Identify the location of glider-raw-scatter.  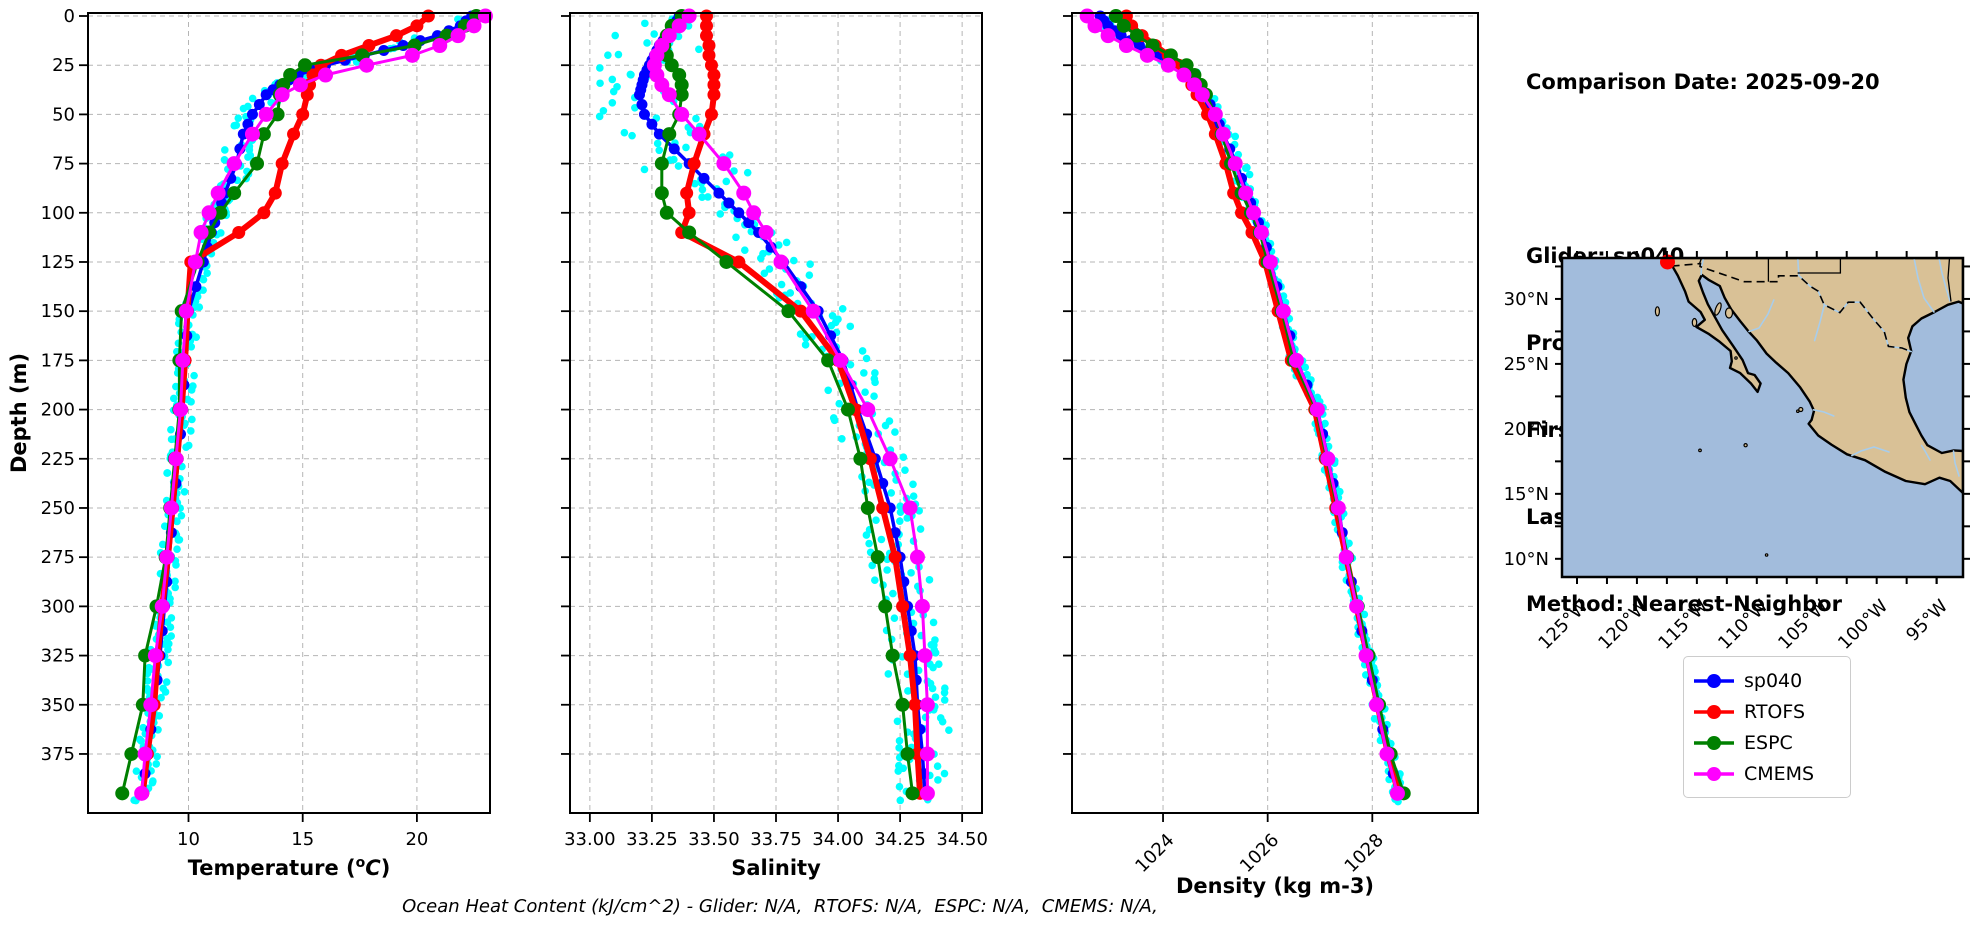
(1250, 411).